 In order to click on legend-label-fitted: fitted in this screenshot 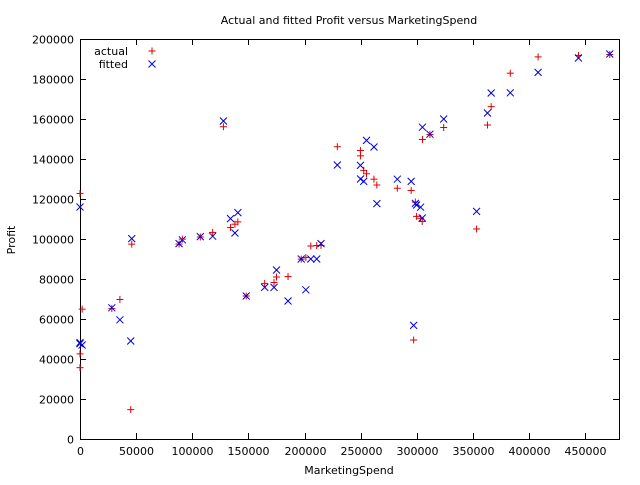, I will do `click(113, 64)`.